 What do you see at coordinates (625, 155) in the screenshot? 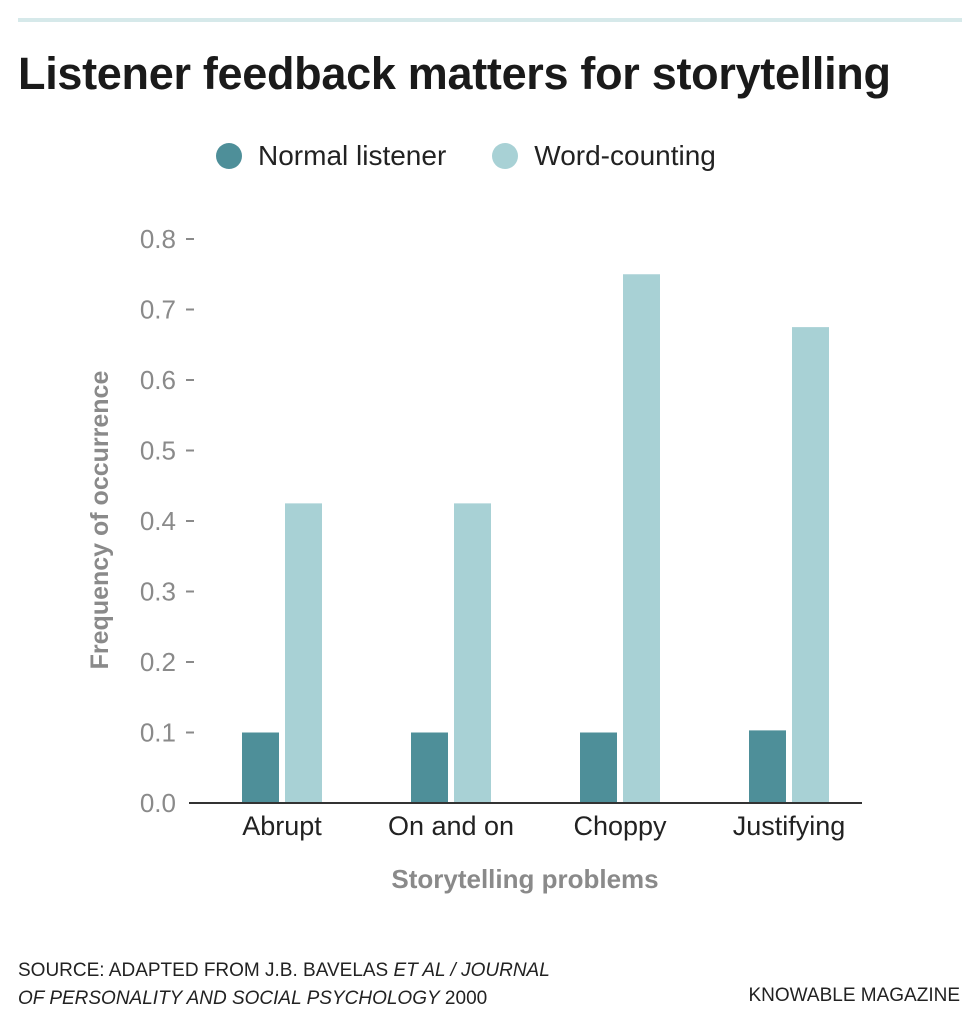
I see `legend-label-word-counting: Word-counting` at bounding box center [625, 155].